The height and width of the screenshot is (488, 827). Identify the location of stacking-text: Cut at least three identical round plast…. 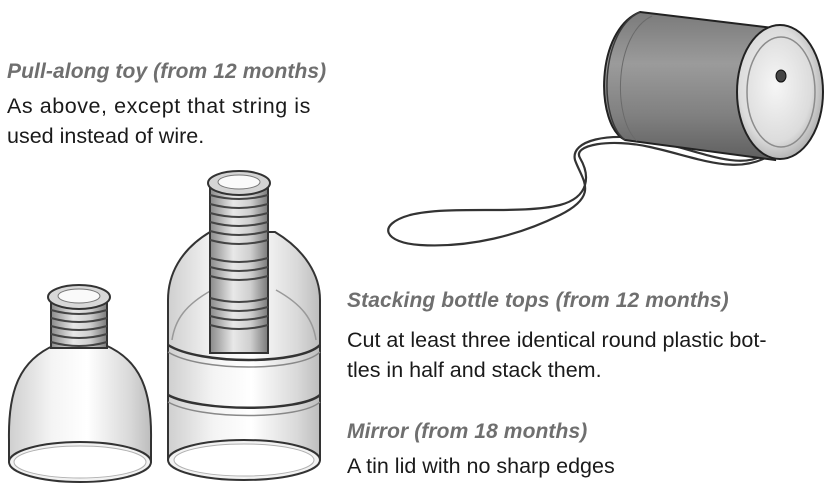
(556, 355).